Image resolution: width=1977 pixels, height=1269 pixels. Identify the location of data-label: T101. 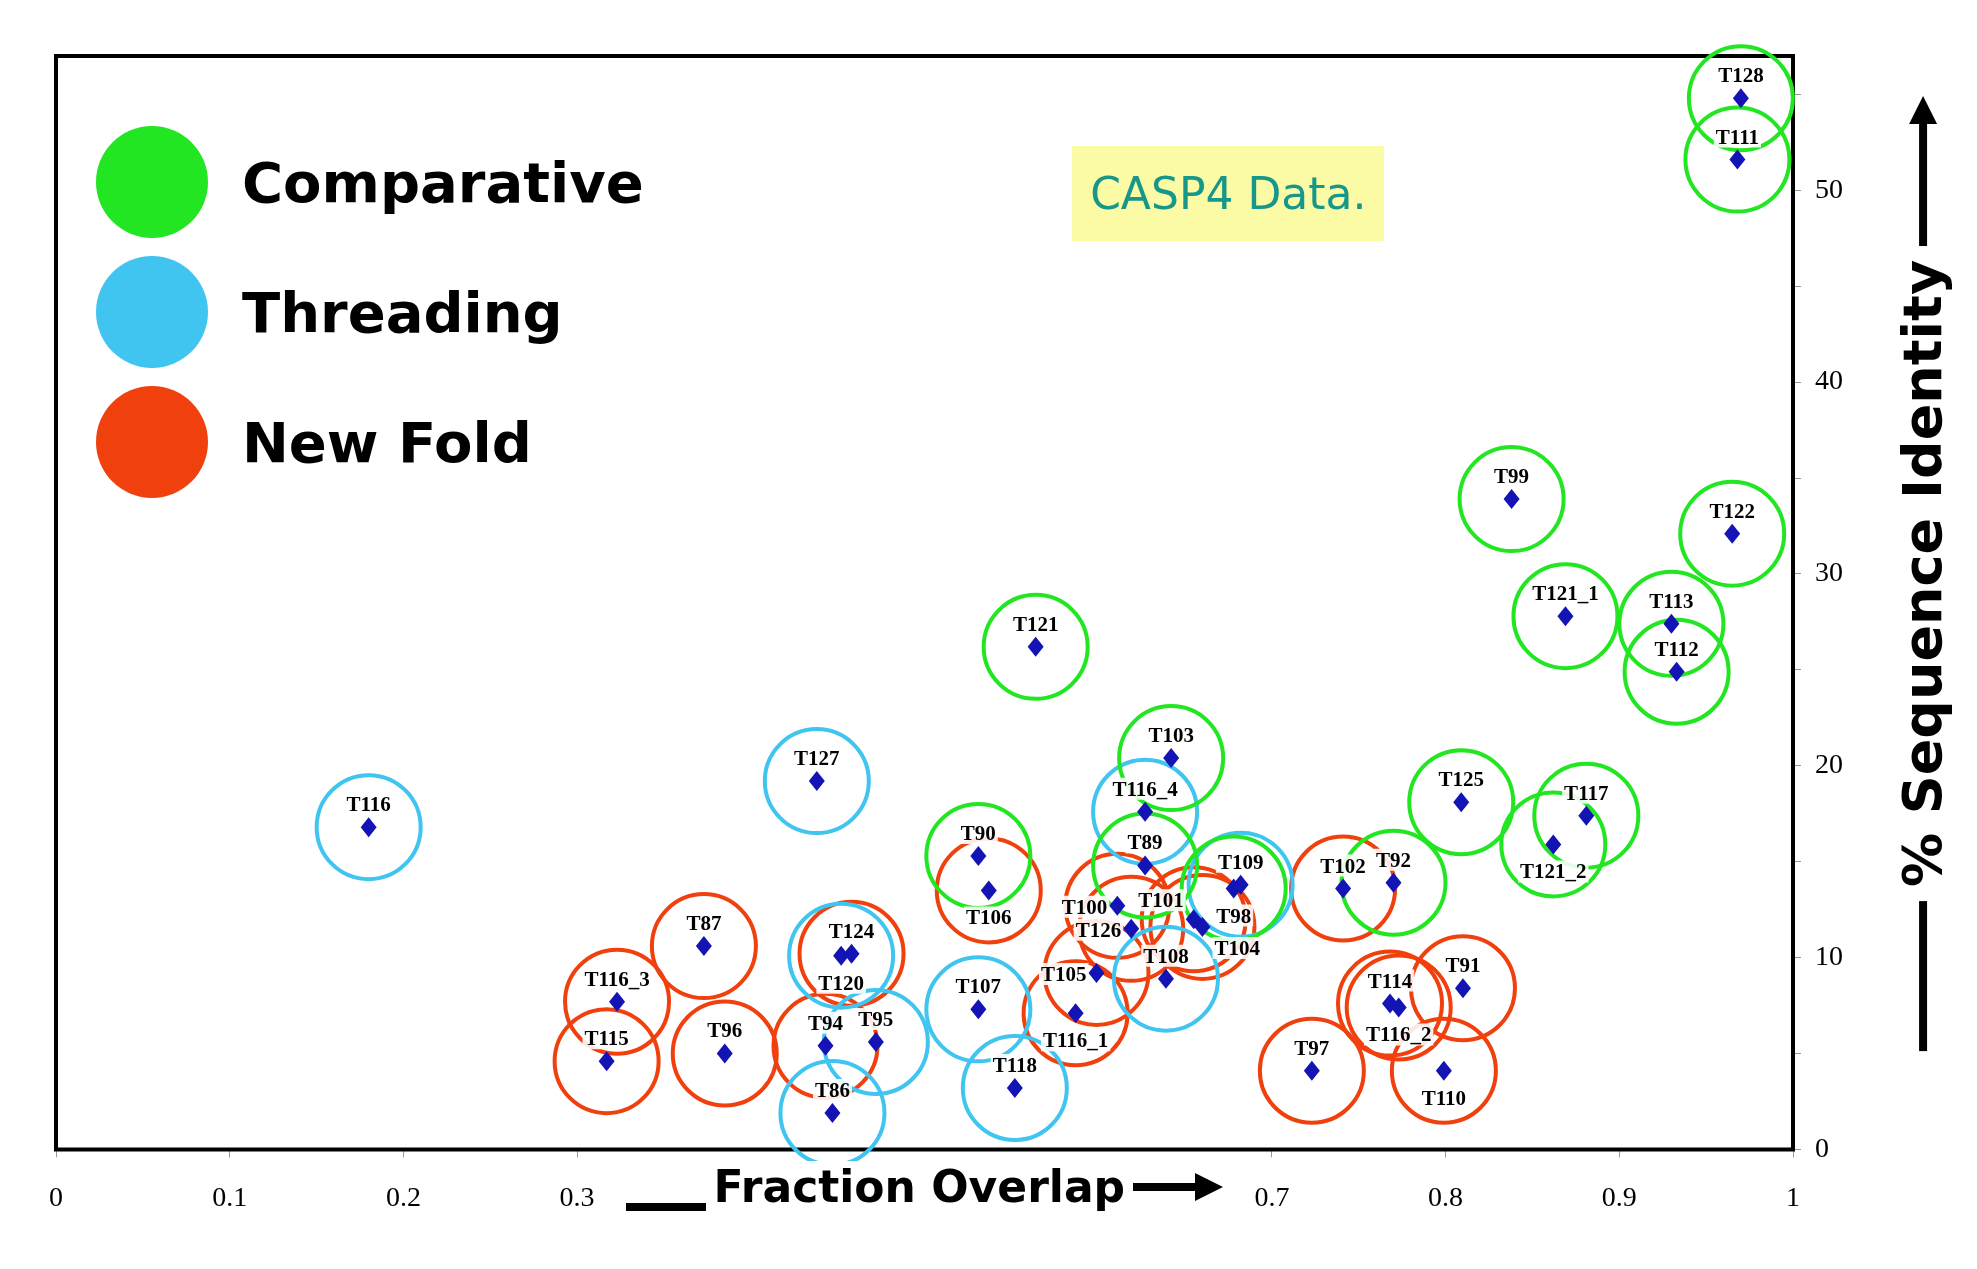
(1161, 900).